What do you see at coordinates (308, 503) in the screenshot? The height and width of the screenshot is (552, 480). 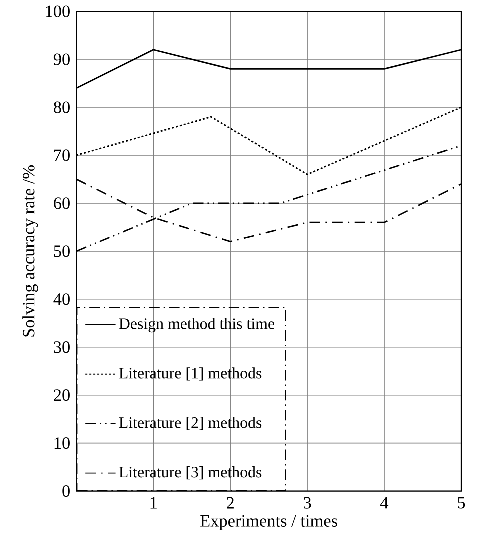 I see `x-tick-label: 3` at bounding box center [308, 503].